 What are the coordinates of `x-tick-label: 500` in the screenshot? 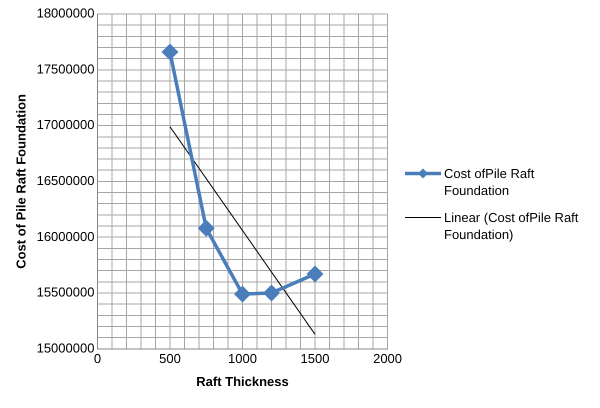 It's located at (170, 358).